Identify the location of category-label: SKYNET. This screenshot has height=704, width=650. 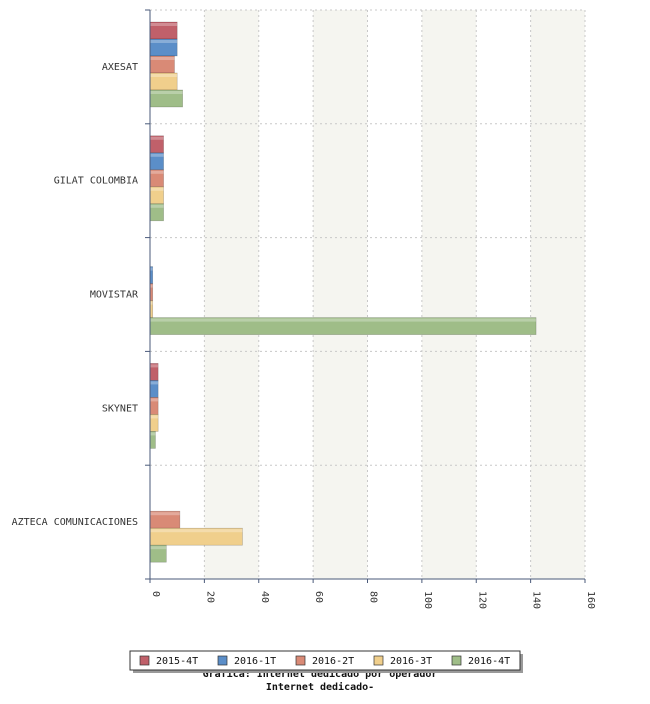
(120, 408).